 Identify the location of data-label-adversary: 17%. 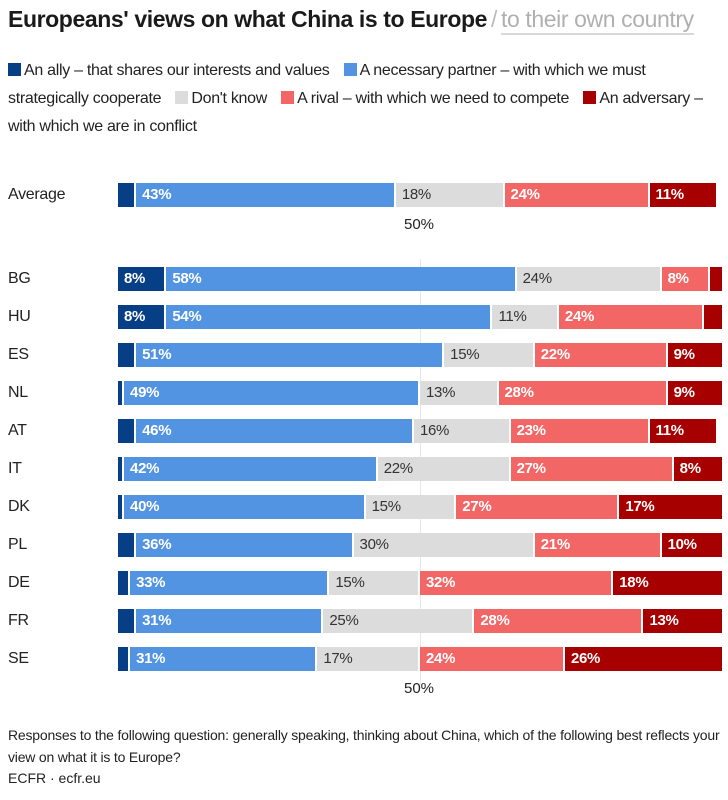
(640, 506).